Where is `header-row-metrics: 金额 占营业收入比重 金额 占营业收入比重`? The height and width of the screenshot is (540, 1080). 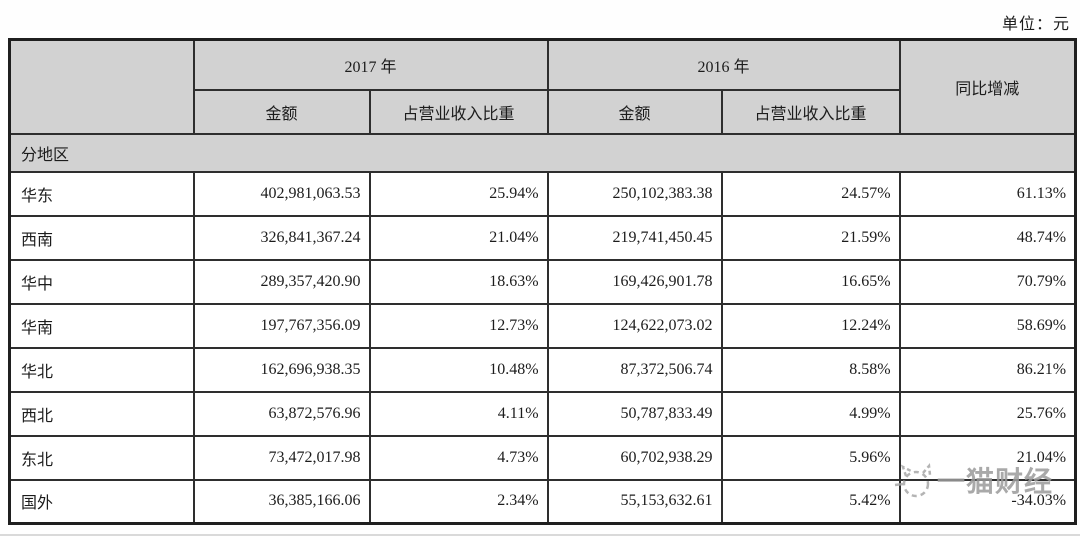
header-row-metrics: 金额 占营业收入比重 金额 占营业收入比重 is located at coordinates (543, 111).